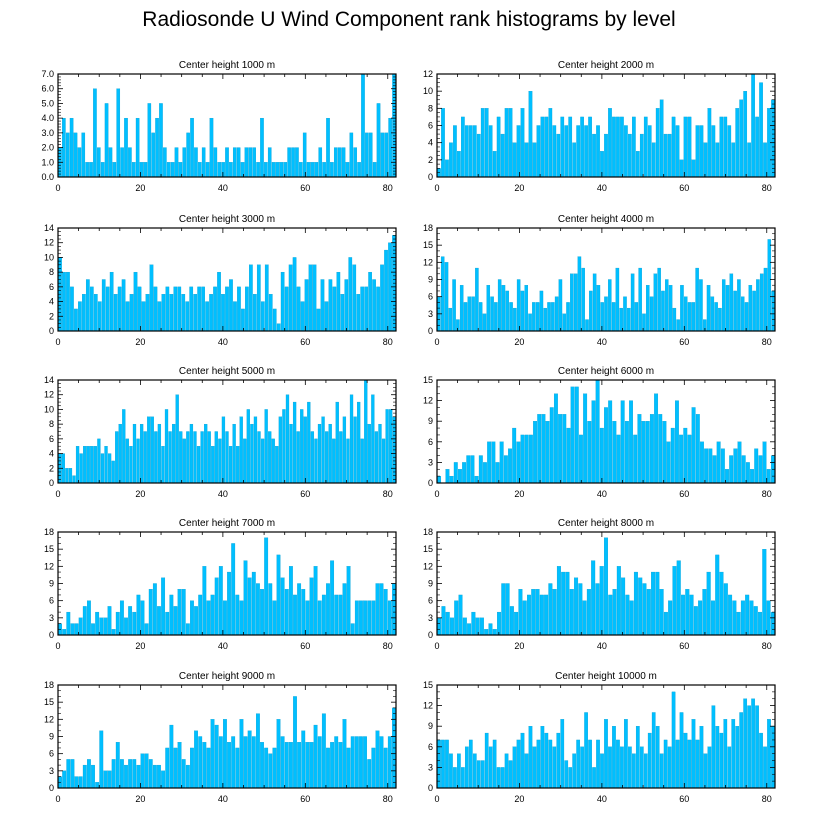  Describe the element at coordinates (428, 566) in the screenshot. I see `y-tick-label: 12` at that location.